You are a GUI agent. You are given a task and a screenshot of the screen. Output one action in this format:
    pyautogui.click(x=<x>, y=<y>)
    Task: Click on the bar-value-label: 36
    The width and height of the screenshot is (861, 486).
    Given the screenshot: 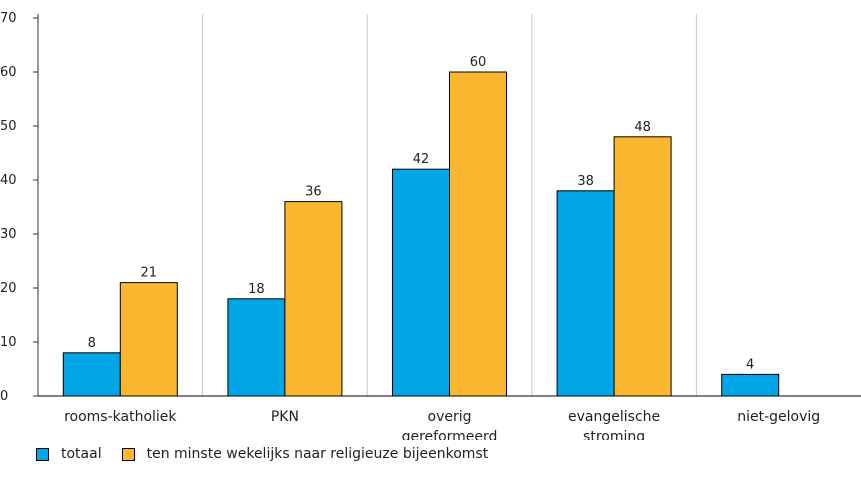 What is the action you would take?
    pyautogui.click(x=313, y=192)
    